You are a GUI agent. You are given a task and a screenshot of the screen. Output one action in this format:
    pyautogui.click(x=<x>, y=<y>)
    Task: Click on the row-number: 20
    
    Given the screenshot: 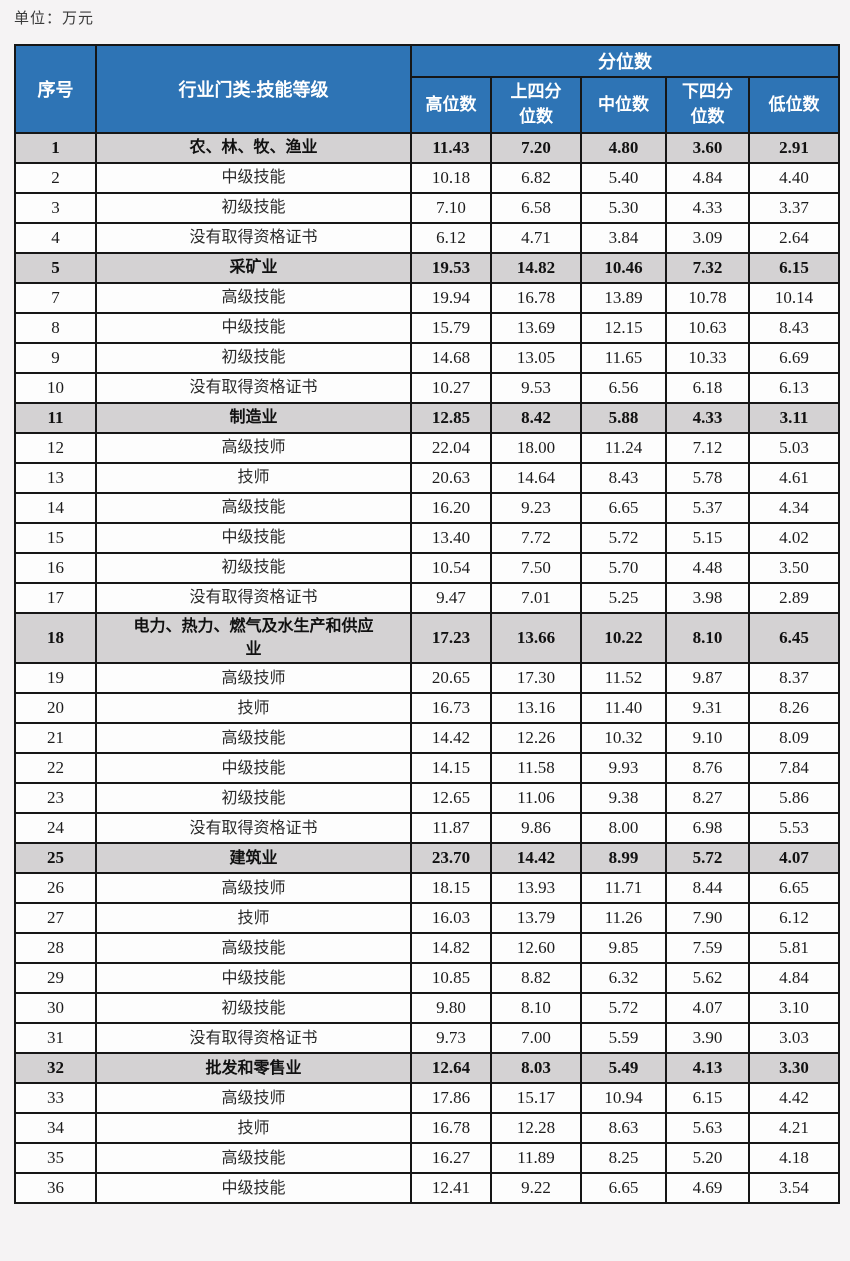 What is the action you would take?
    pyautogui.click(x=55, y=708)
    